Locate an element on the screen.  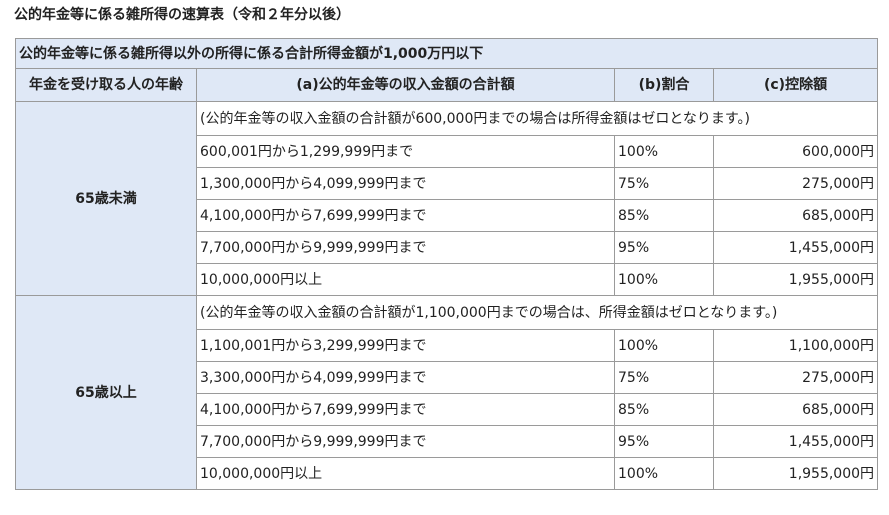
age-group-label: 65歳未満 is located at coordinates (106, 198).